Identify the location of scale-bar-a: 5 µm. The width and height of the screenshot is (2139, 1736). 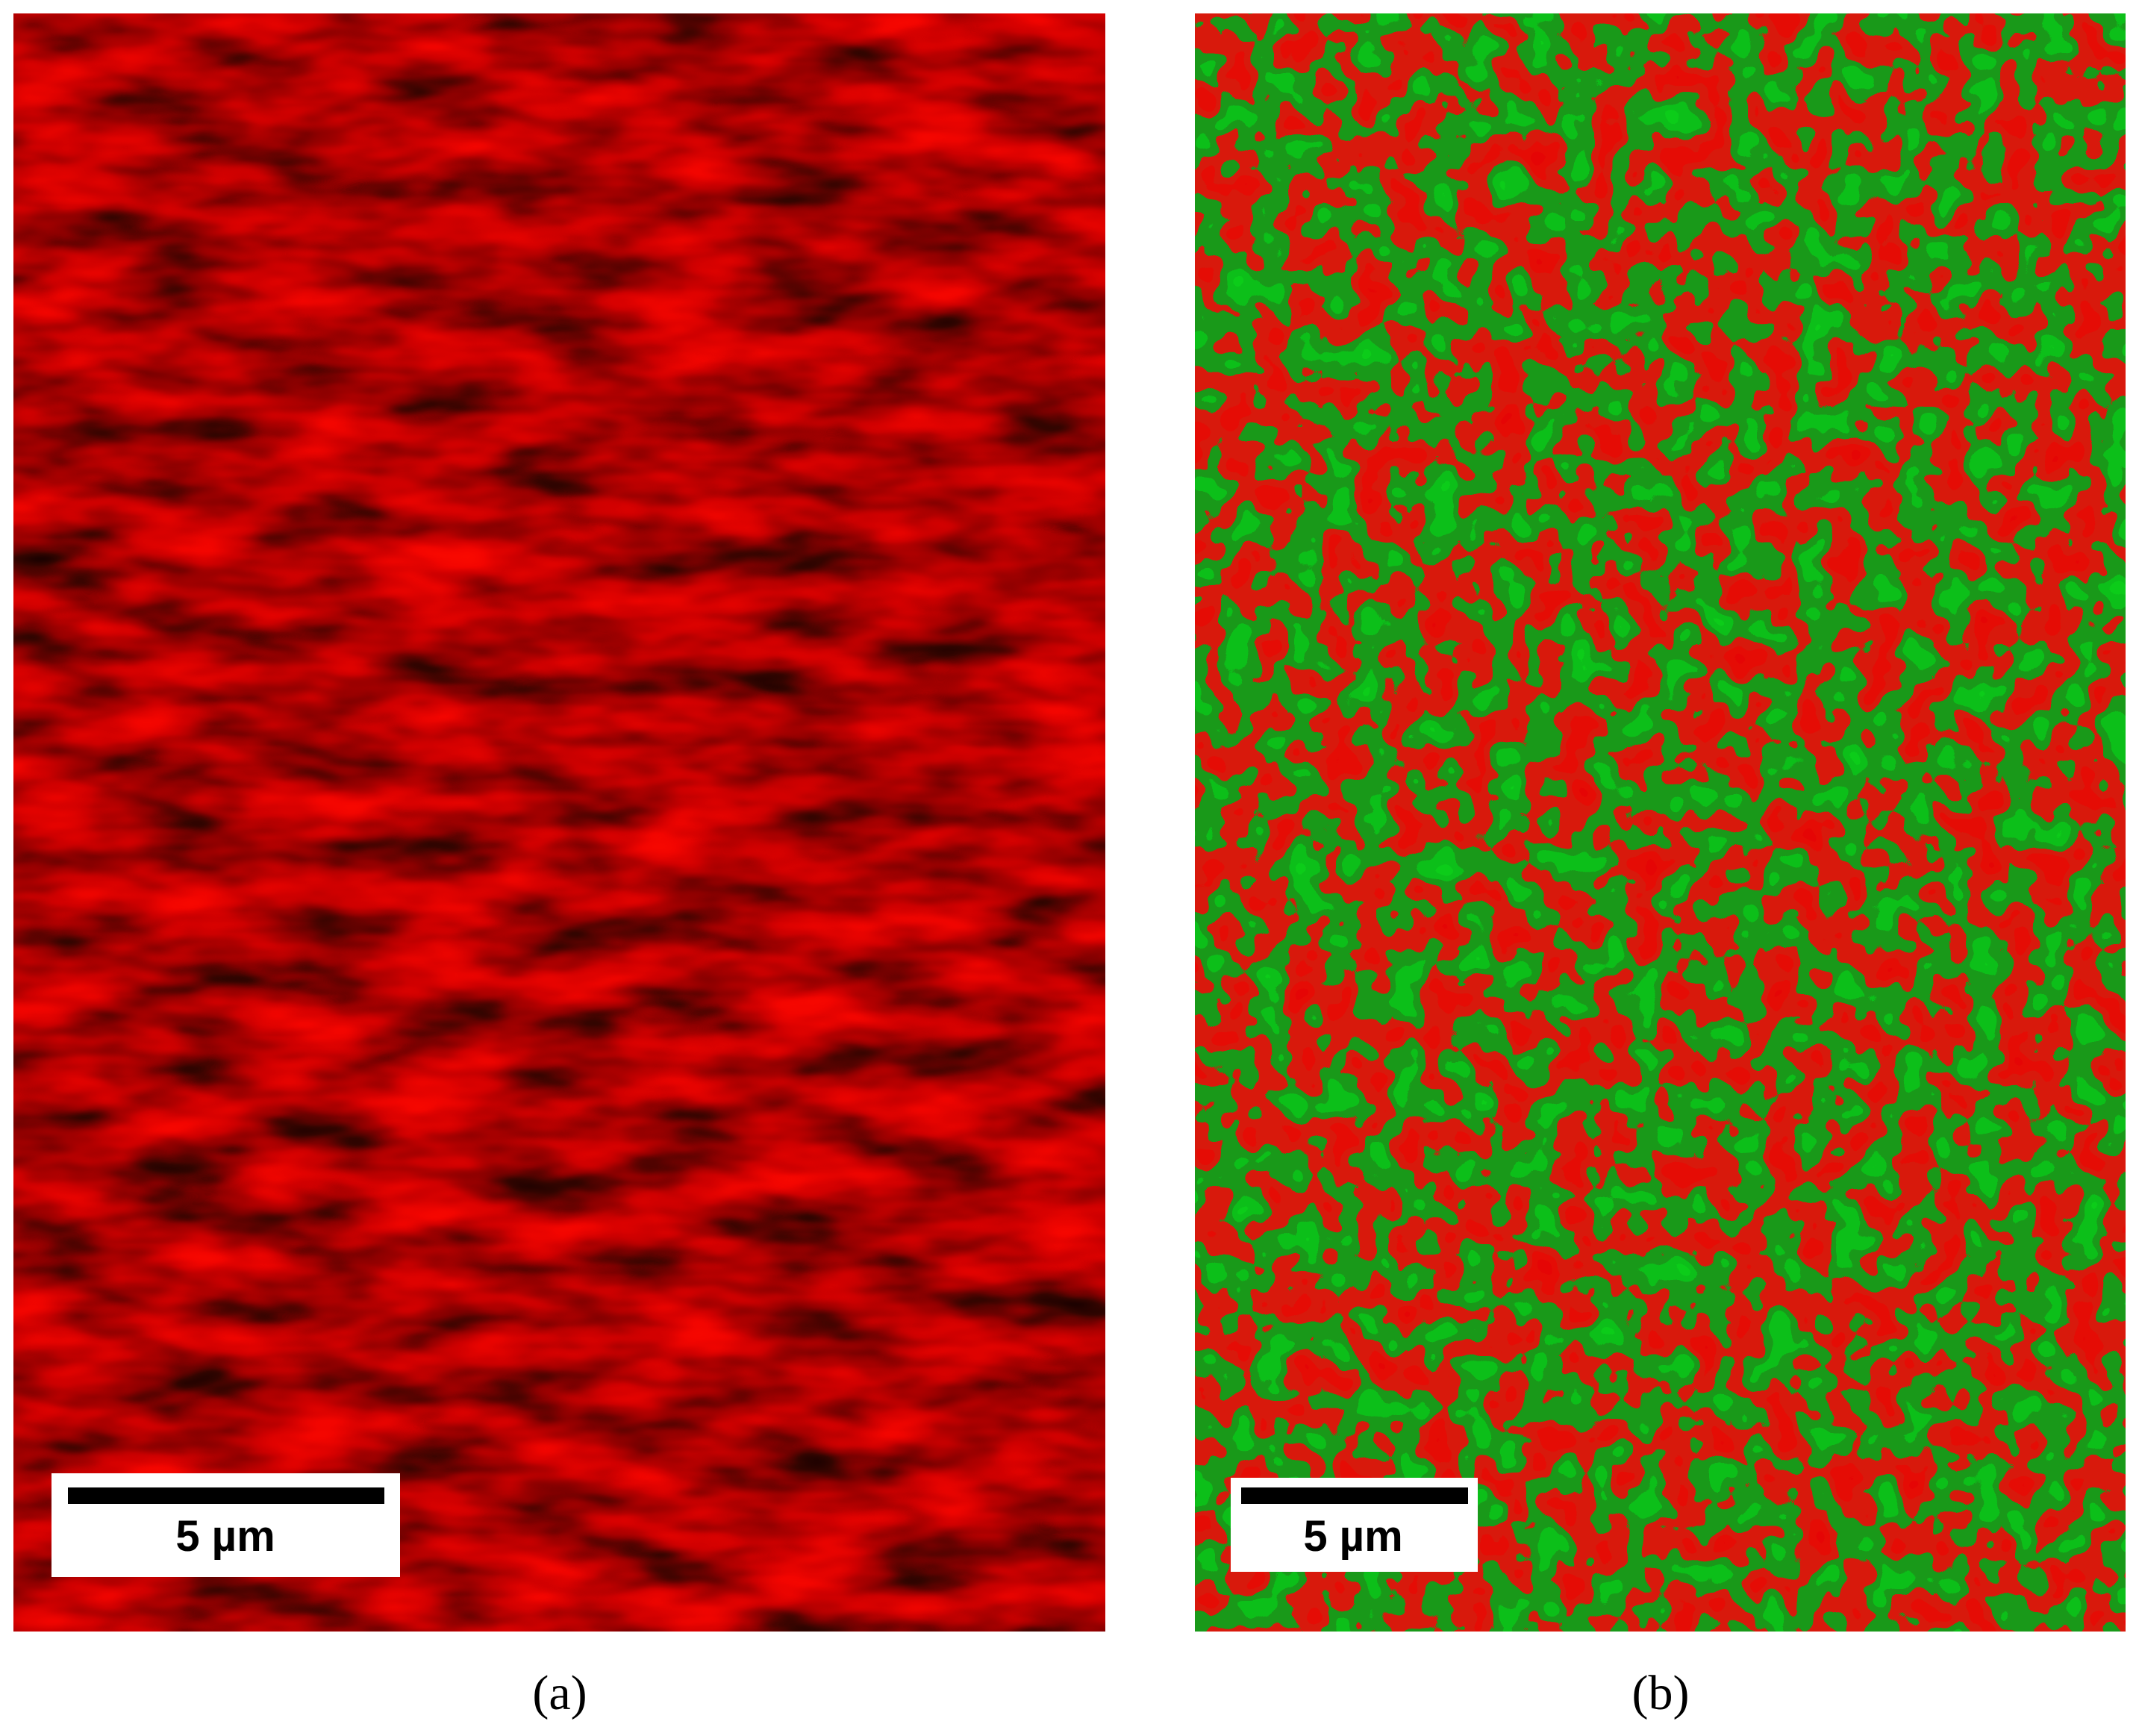
(226, 1525).